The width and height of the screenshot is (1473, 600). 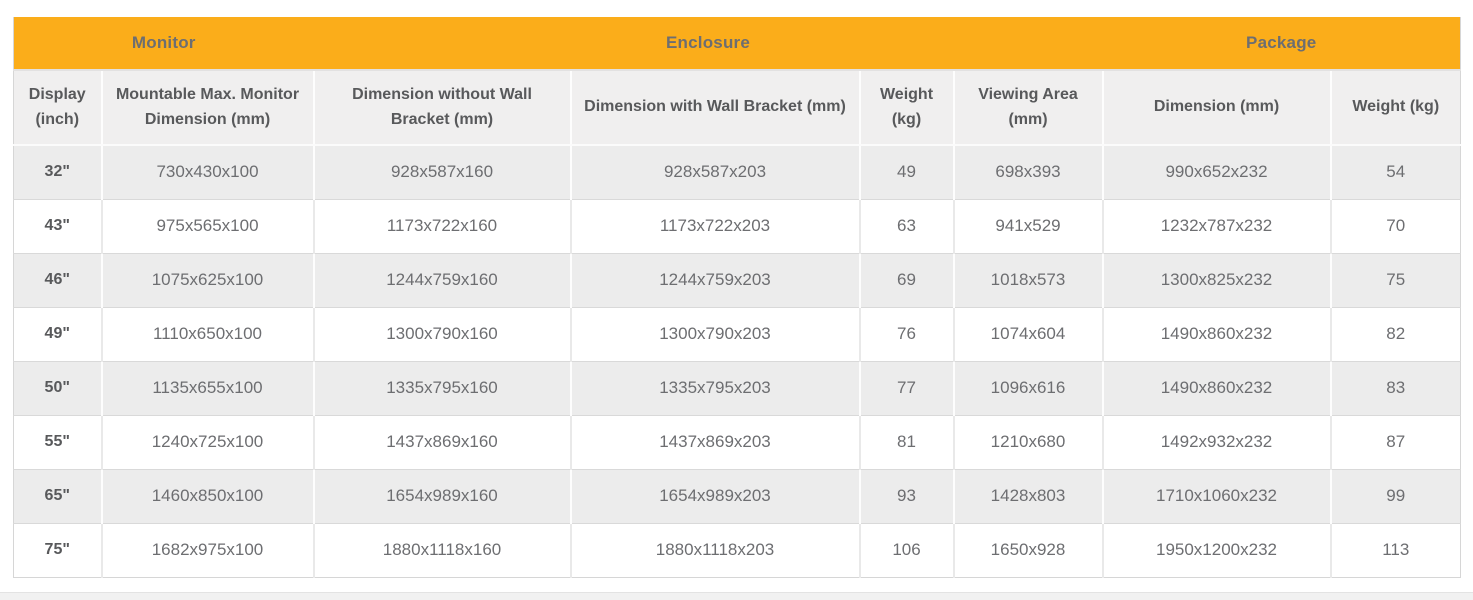 I want to click on table-cell: 1210x680, so click(x=1028, y=441).